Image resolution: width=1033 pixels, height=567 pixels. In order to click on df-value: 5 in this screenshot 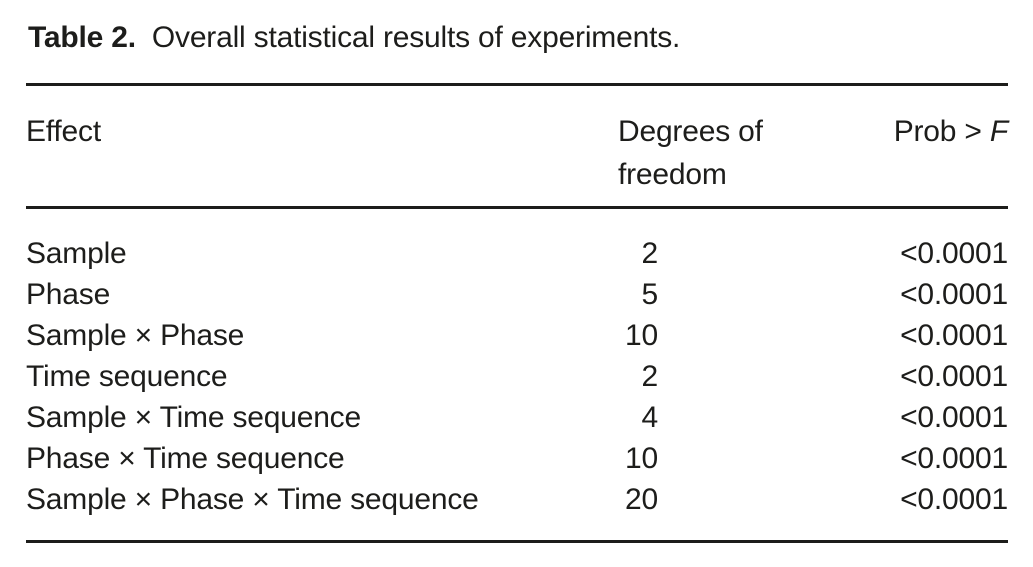, I will do `click(650, 294)`.